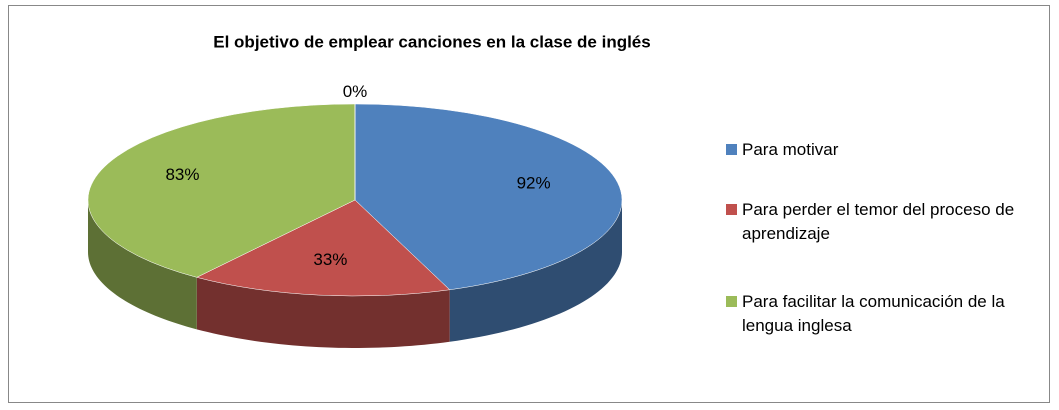  What do you see at coordinates (182, 174) in the screenshot?
I see `data-label: 83%` at bounding box center [182, 174].